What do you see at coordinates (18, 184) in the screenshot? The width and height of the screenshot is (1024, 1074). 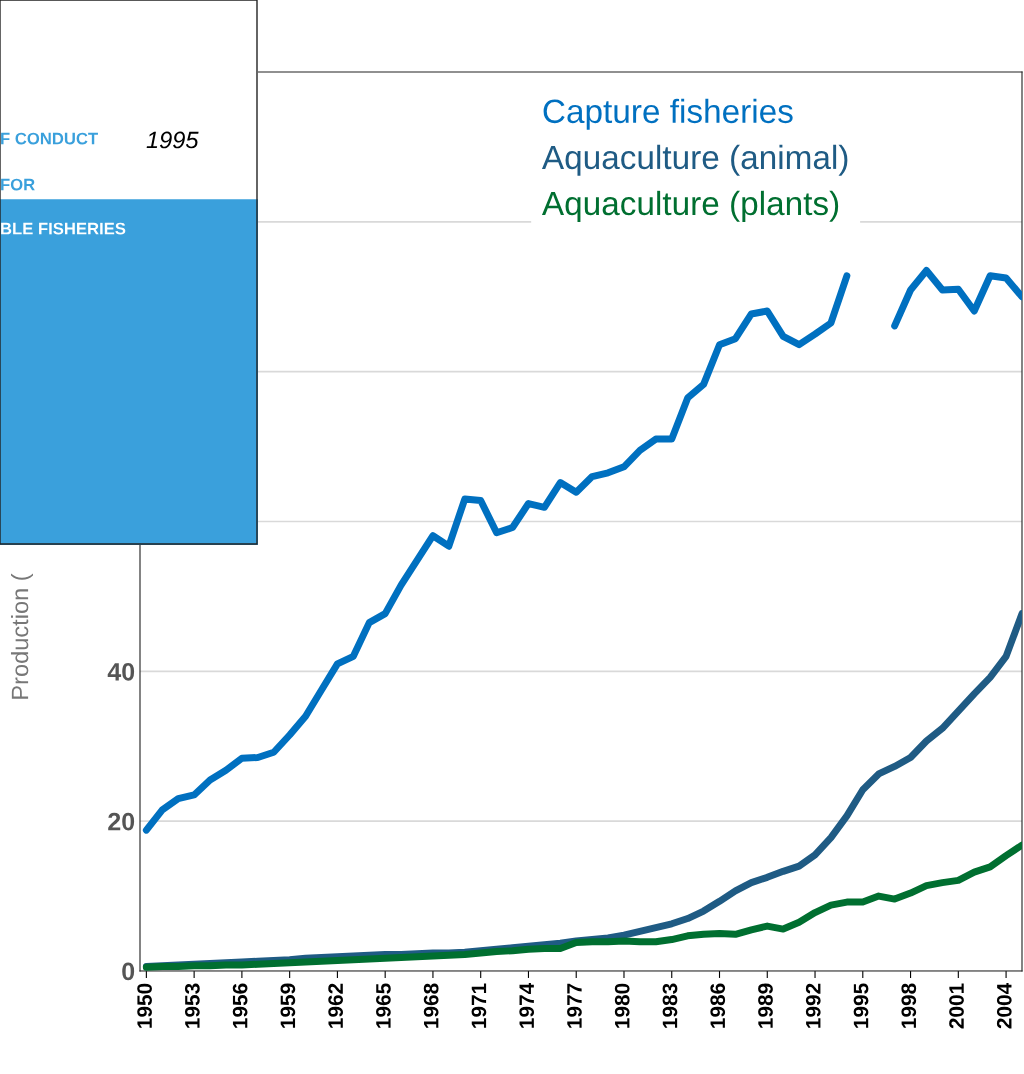 I see `text: FOR` at bounding box center [18, 184].